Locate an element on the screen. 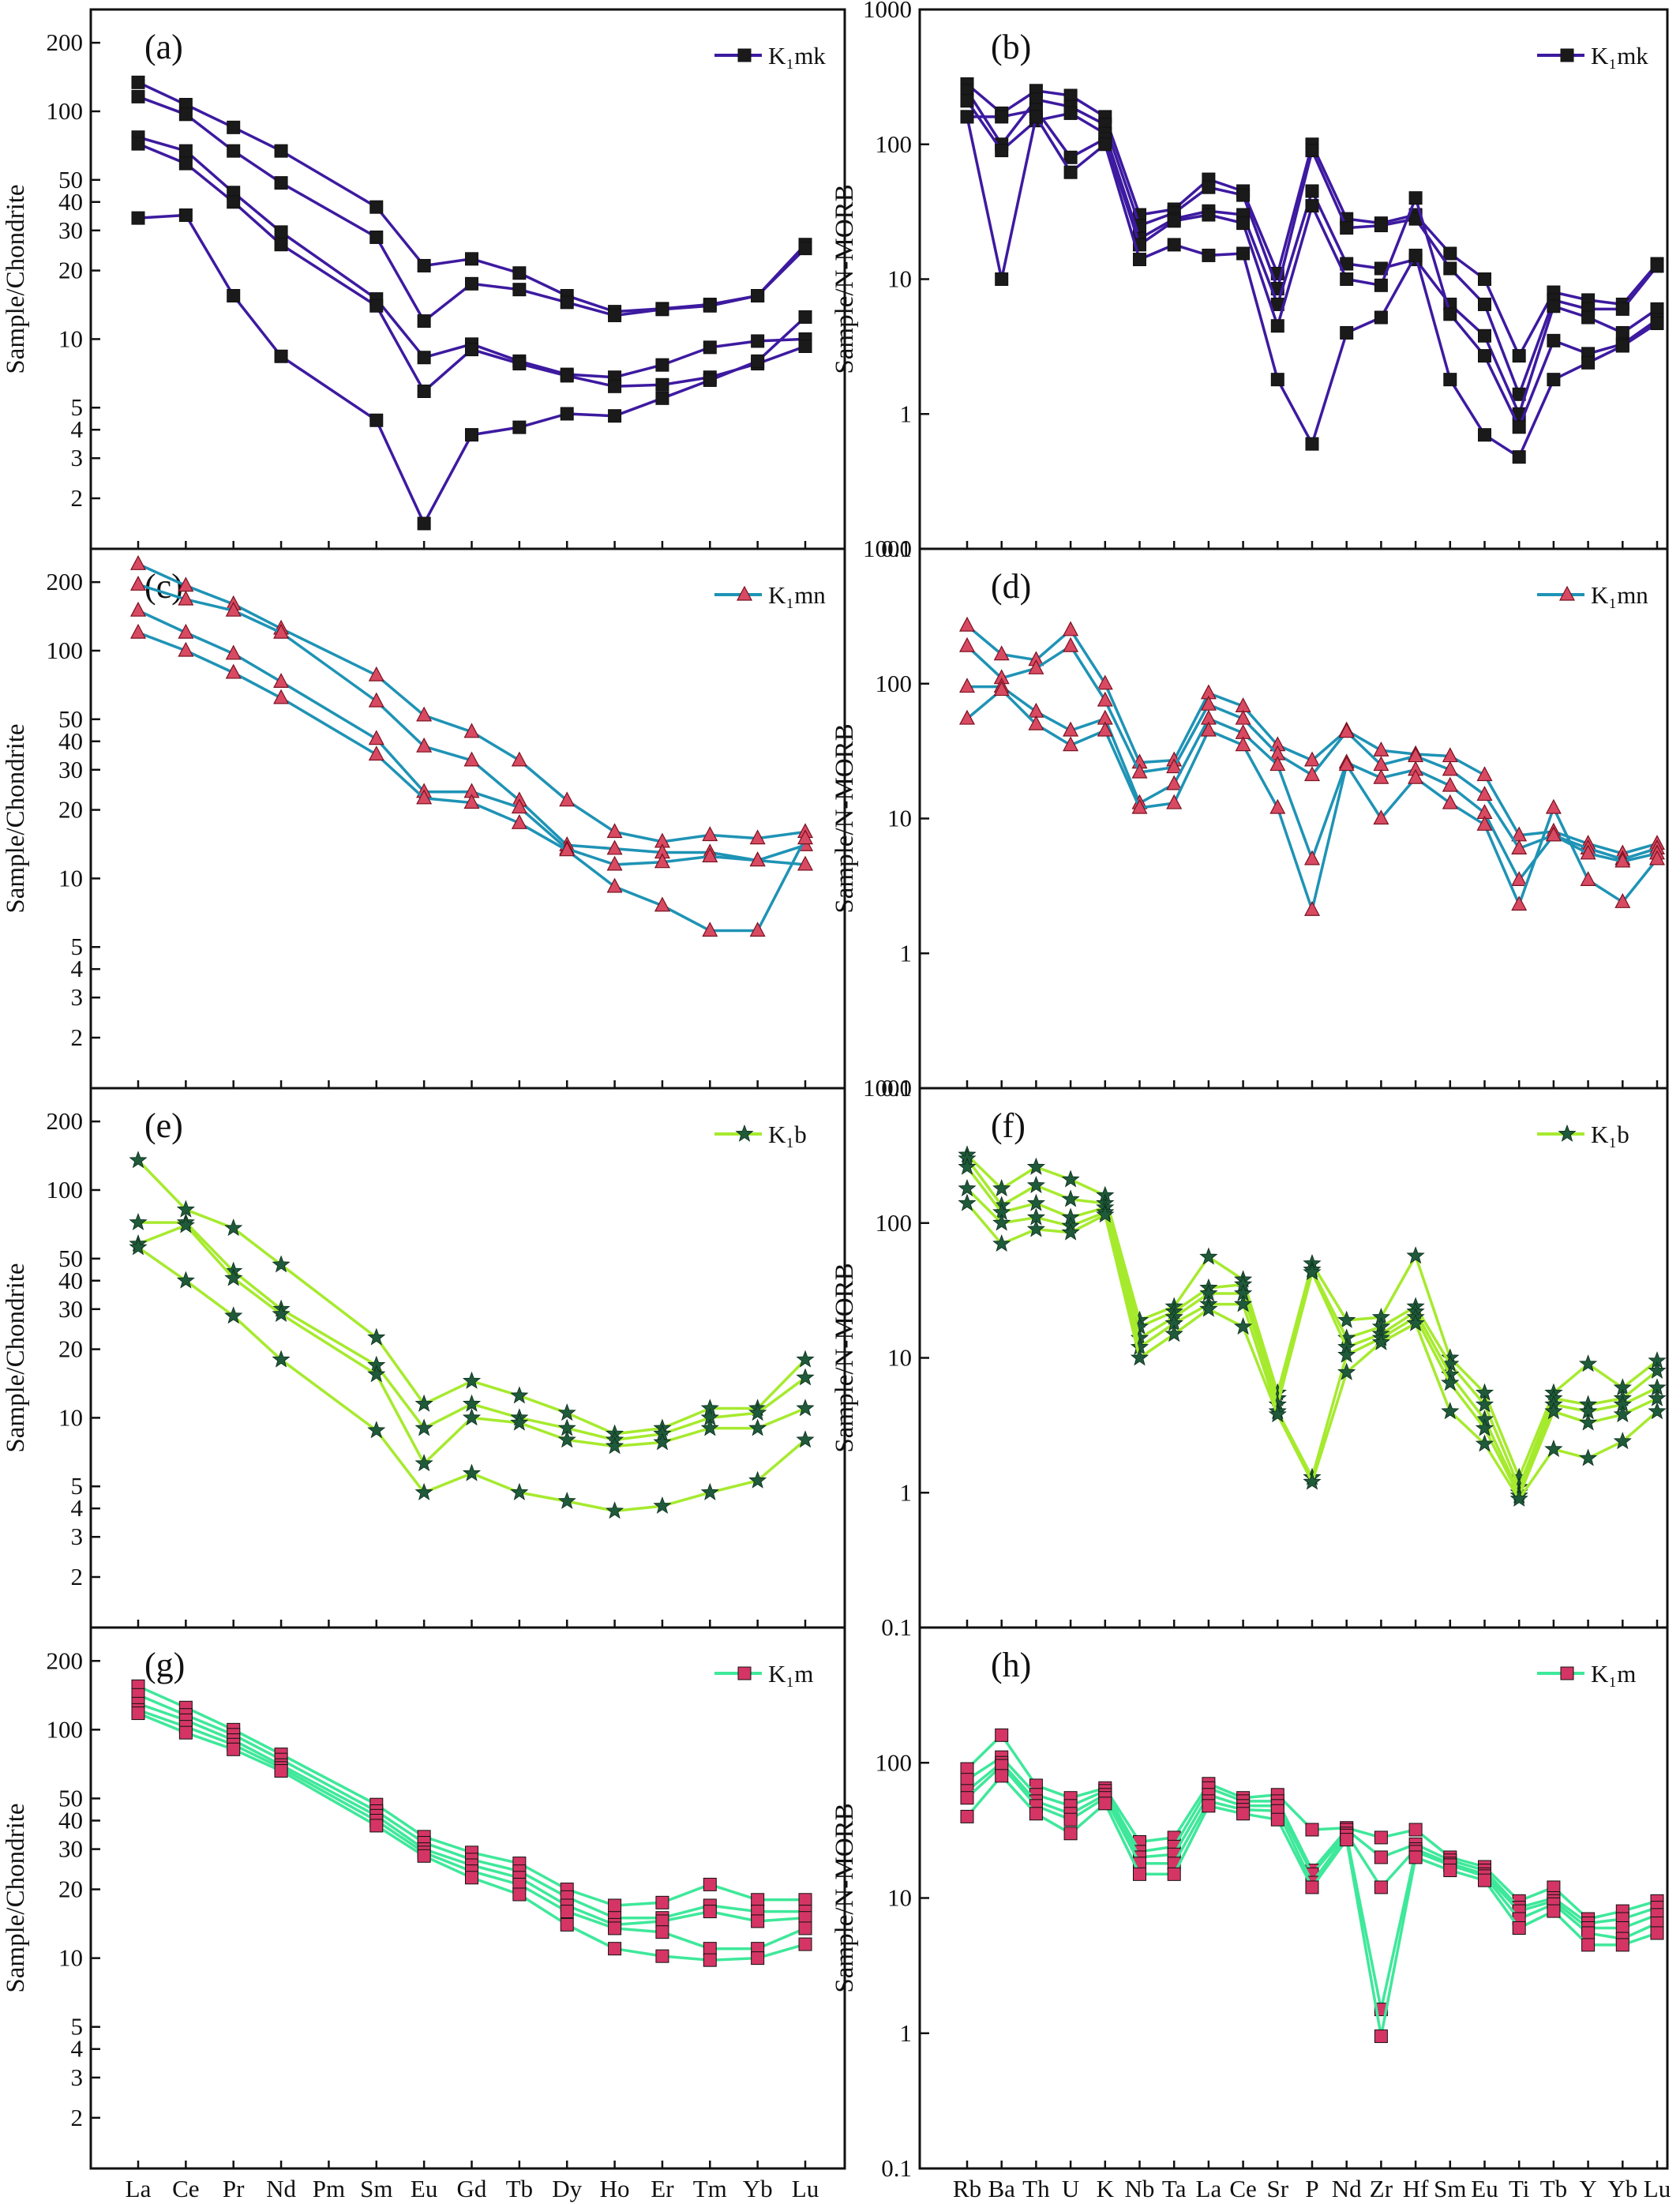 The width and height of the screenshot is (1680, 2204). x-tick-label: Tb is located at coordinates (519, 2188).